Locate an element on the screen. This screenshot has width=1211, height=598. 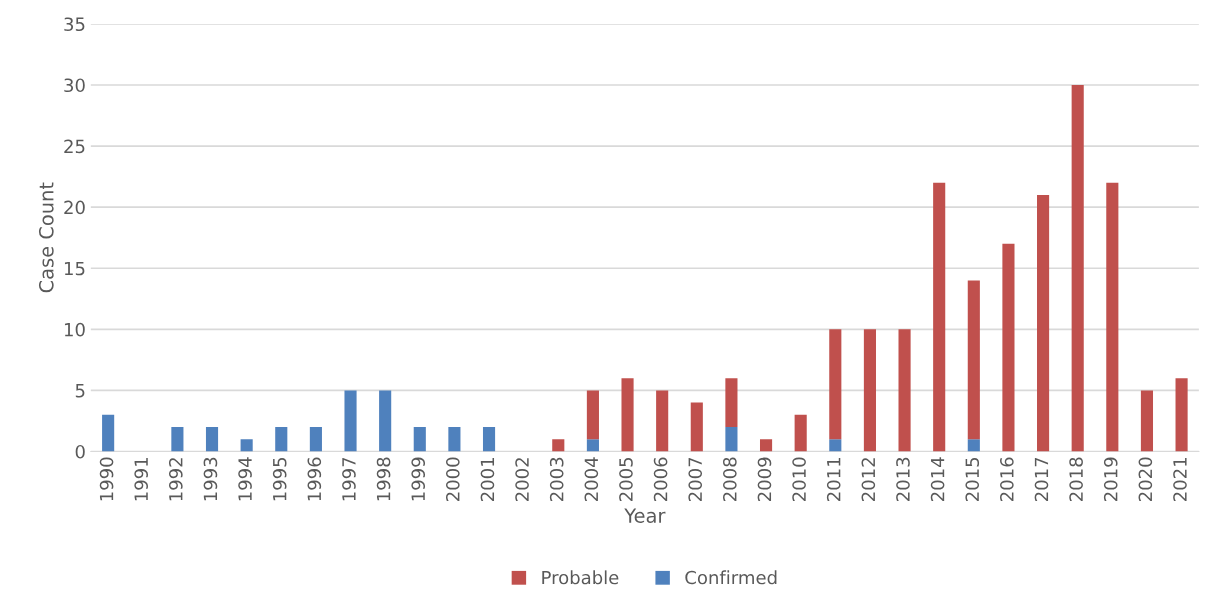
x-tick-label: 2006 is located at coordinates (660, 479).